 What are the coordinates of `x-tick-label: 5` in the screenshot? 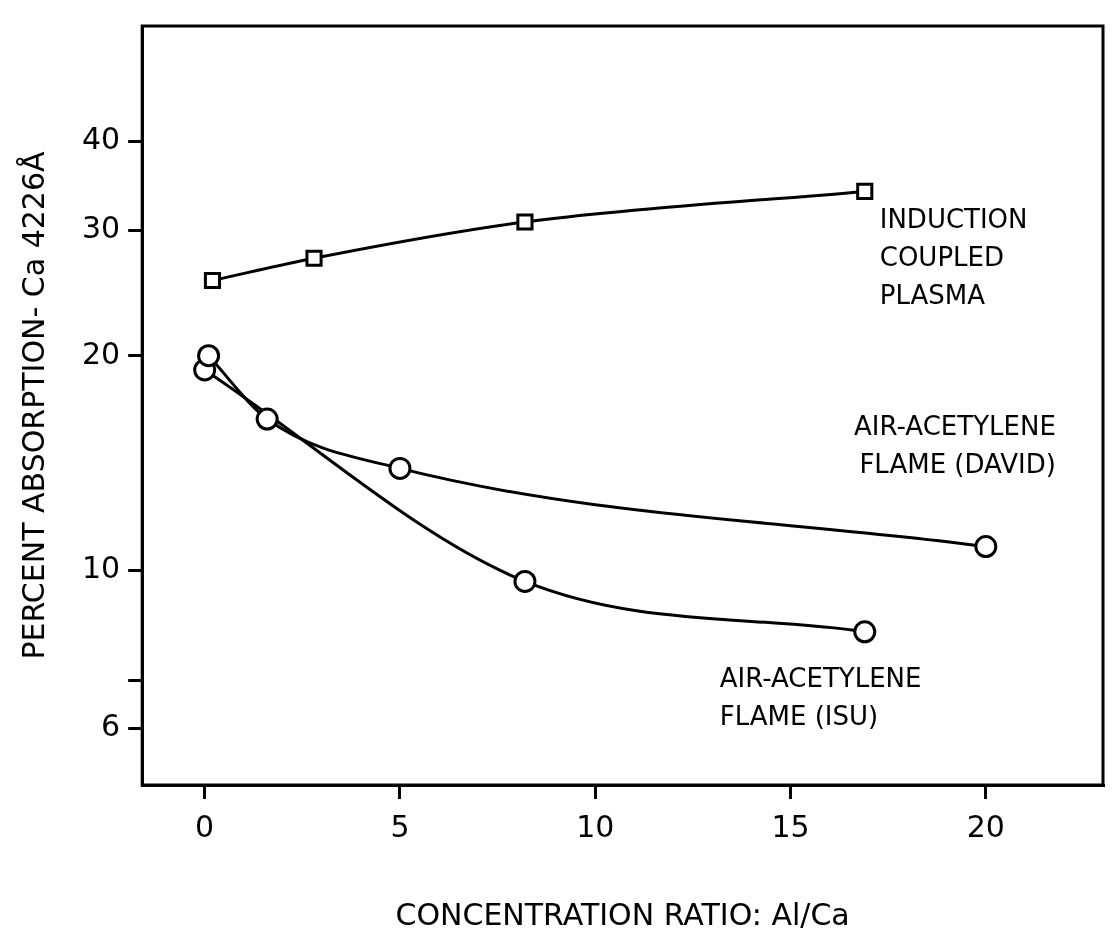 It's located at (400, 826).